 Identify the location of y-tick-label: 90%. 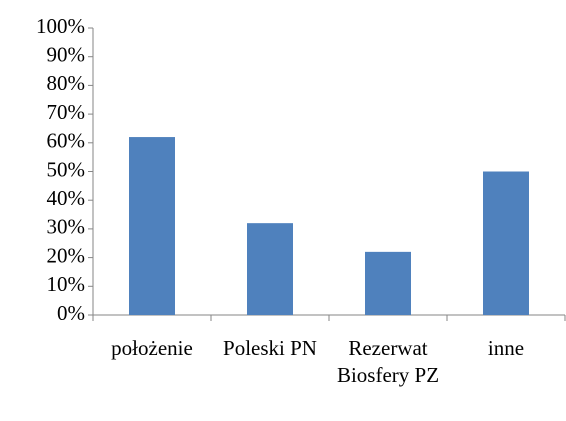
(66, 55).